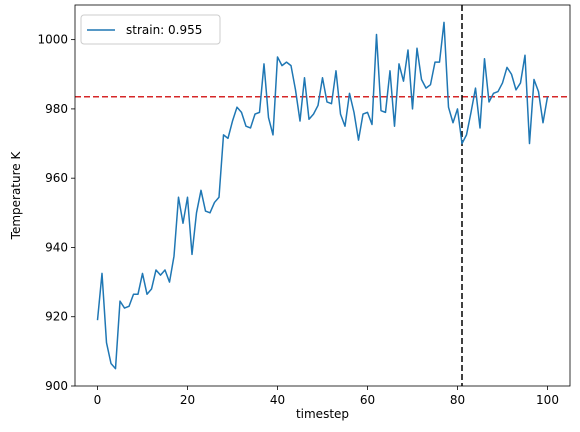 The image size is (580, 432). Describe the element at coordinates (56, 109) in the screenshot. I see `y-tick-label: 980` at that location.